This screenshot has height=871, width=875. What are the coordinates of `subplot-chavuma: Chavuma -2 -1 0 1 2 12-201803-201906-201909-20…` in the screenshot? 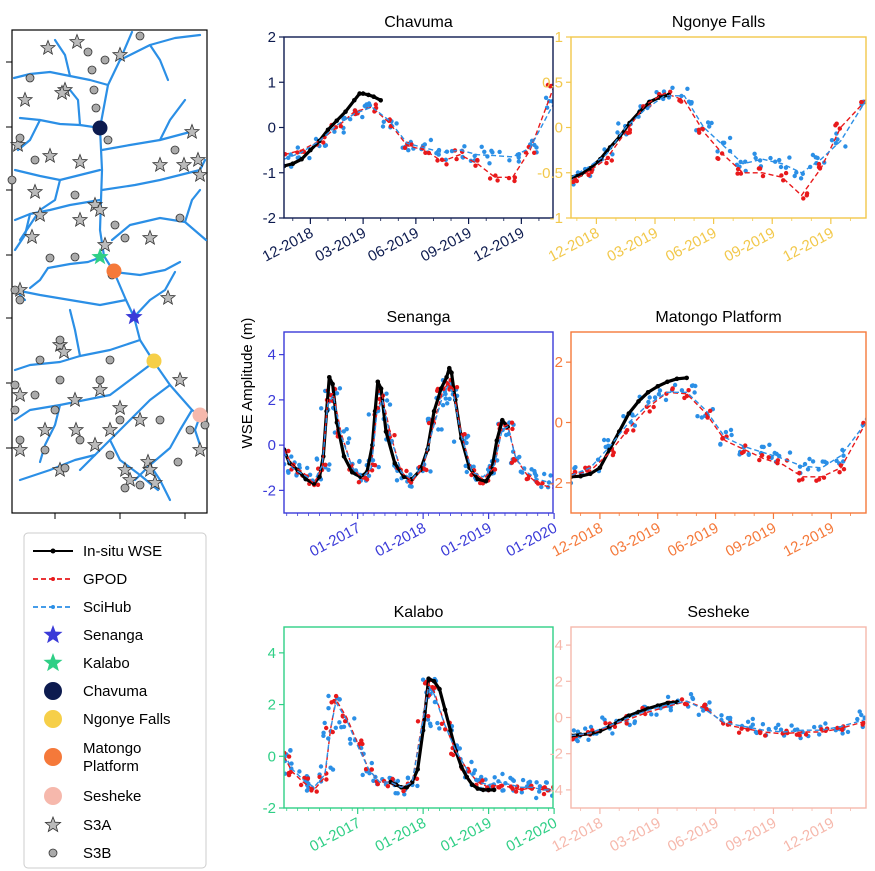 It's located at (407, 140).